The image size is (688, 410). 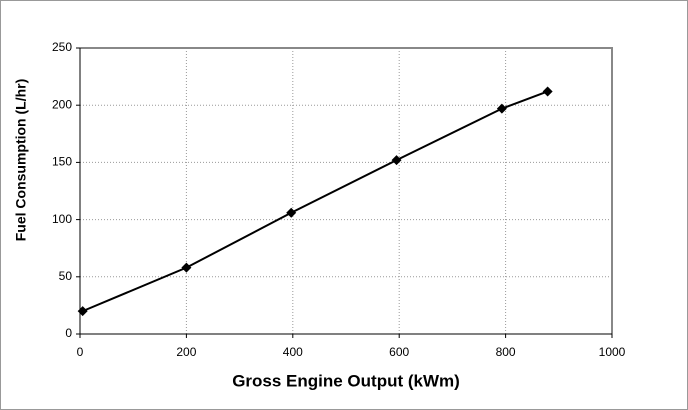 I want to click on x-tick-label: 200, so click(x=186, y=352).